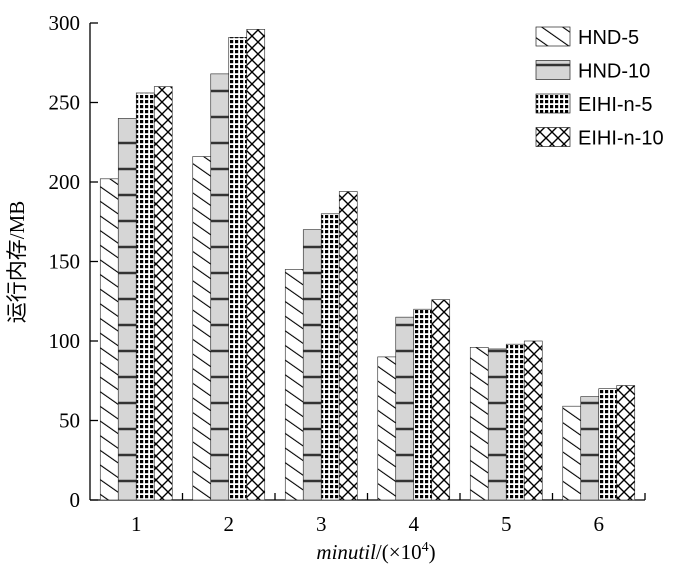 The height and width of the screenshot is (569, 700). What do you see at coordinates (69, 421) in the screenshot?
I see `y-tick-label: 50` at bounding box center [69, 421].